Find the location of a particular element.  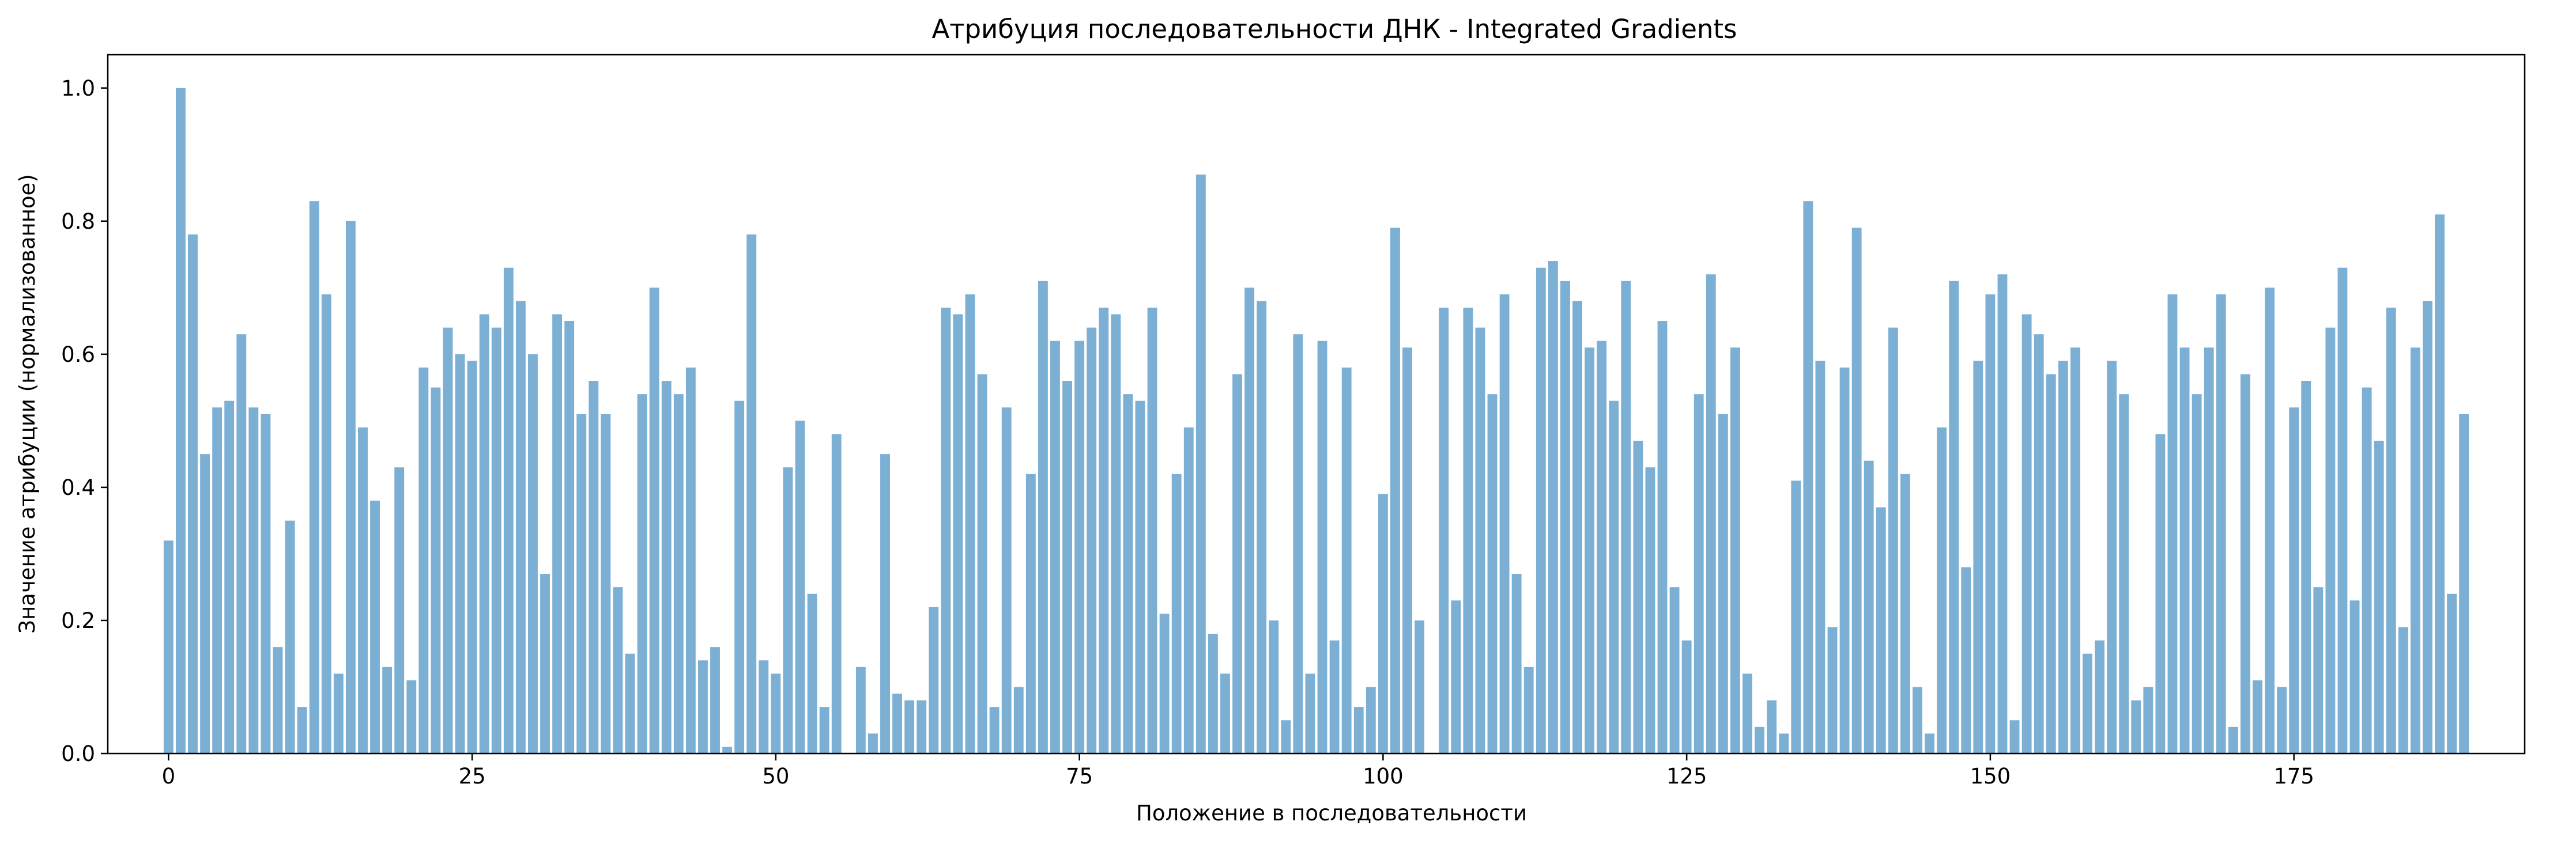

x-axis-label: Положение в последовательности is located at coordinates (1331, 813).